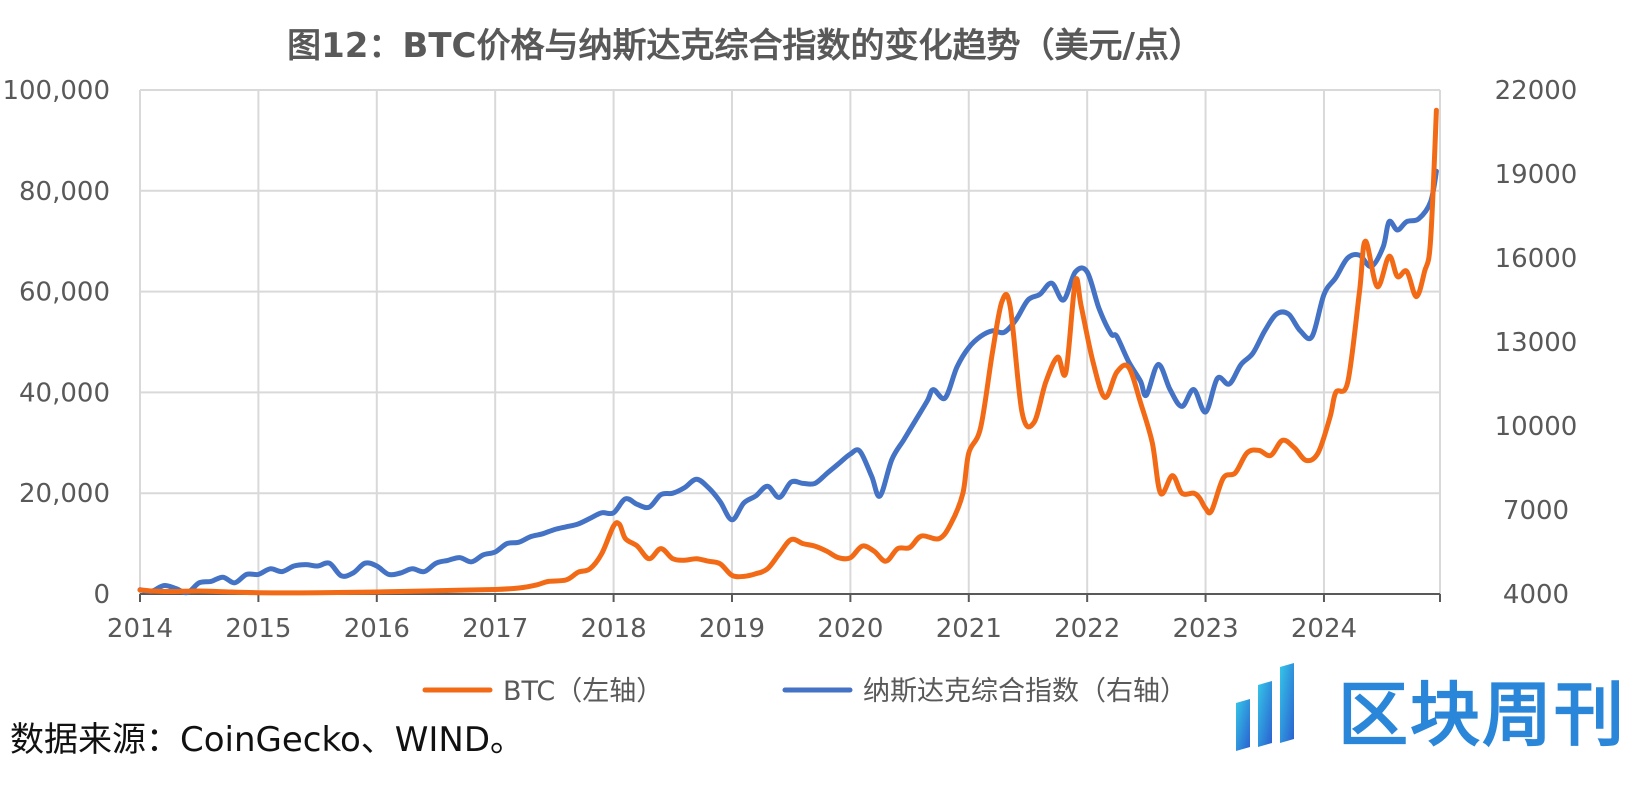 The image size is (1642, 804). I want to click on x-tick-label: 2024, so click(1324, 629).